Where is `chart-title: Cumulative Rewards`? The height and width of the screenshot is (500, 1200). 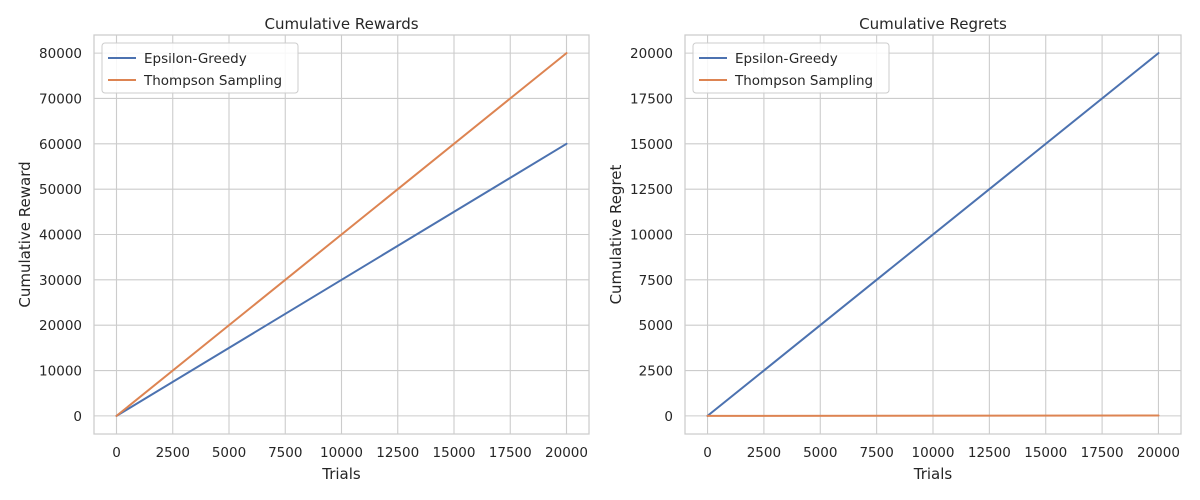
chart-title: Cumulative Rewards is located at coordinates (341, 24).